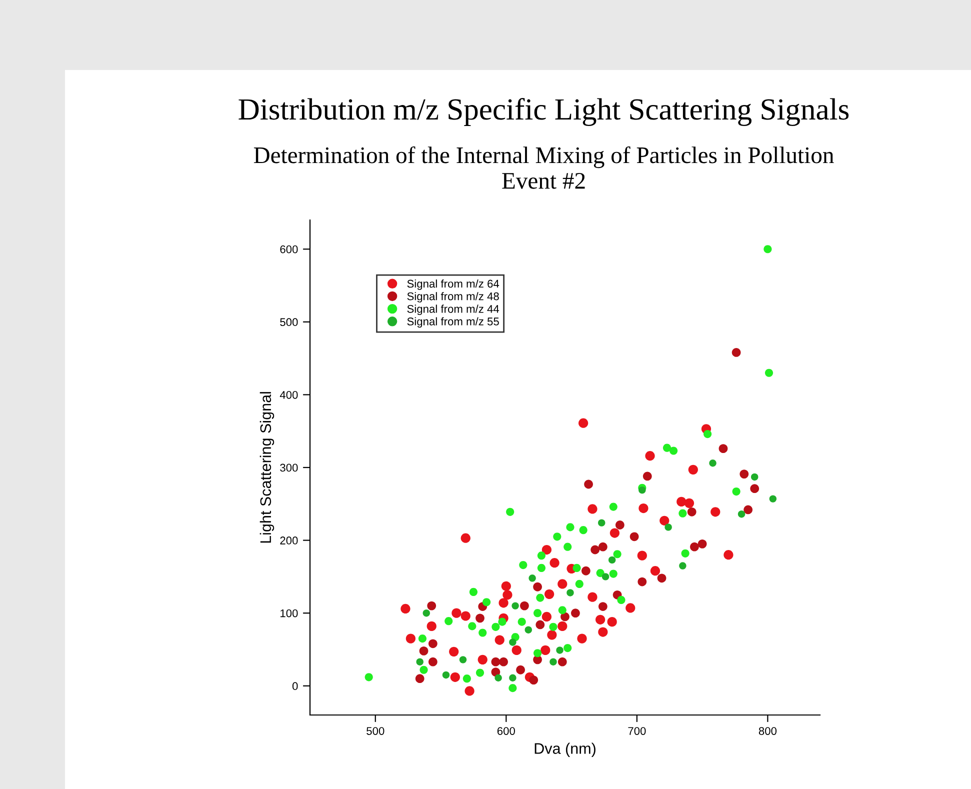 The height and width of the screenshot is (789, 971). What do you see at coordinates (289, 613) in the screenshot?
I see `y-tick-label: 100` at bounding box center [289, 613].